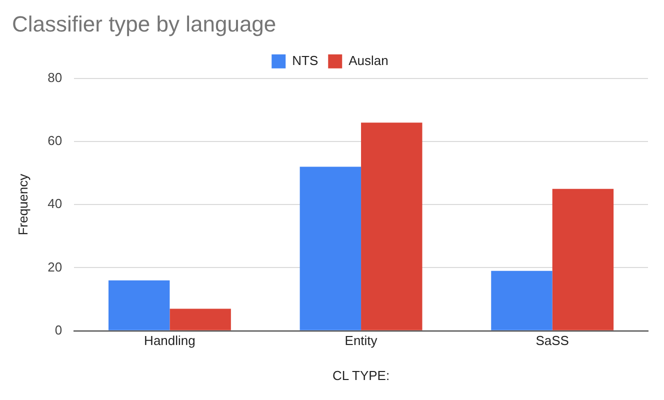  I want to click on legend-label: NTS, so click(305, 60).